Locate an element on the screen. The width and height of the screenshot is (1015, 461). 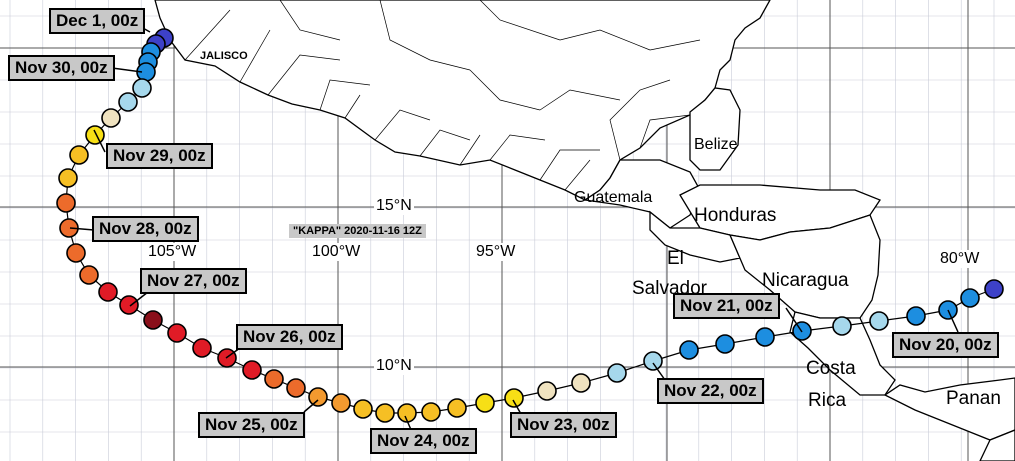
el-label: El is located at coordinates (675, 258).